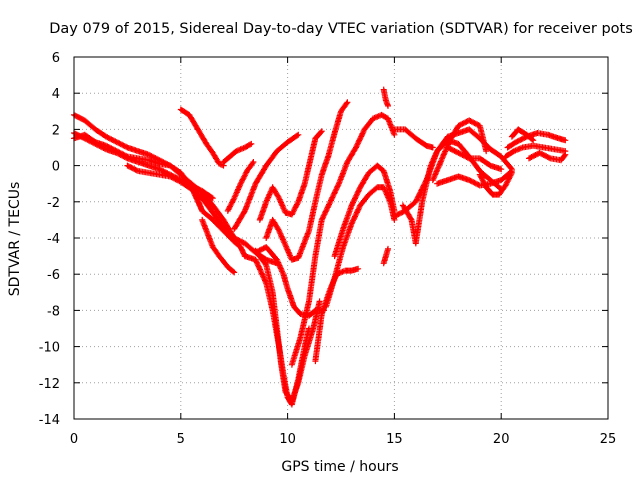 Image resolution: width=640 pixels, height=480 pixels. I want to click on series-track-e, so click(202, 137).